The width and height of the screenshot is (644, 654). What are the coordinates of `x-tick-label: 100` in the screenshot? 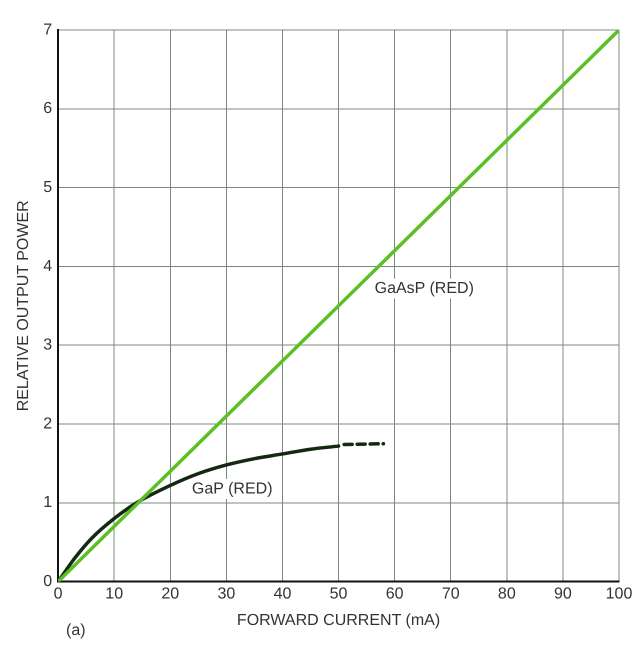 It's located at (619, 594).